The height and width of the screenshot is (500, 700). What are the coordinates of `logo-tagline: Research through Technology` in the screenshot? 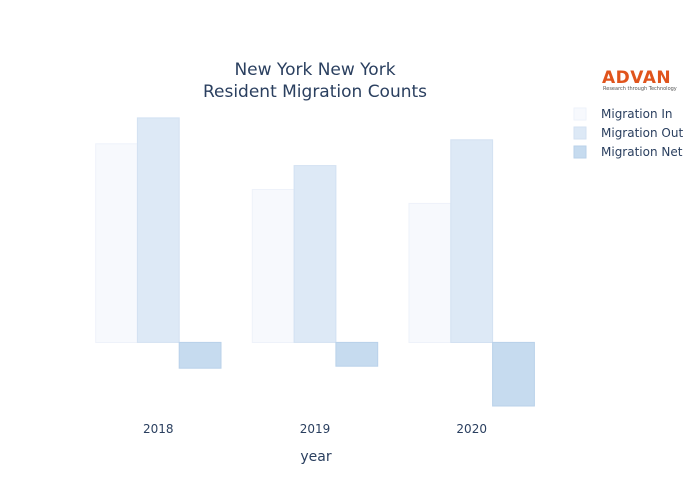 It's located at (640, 89).